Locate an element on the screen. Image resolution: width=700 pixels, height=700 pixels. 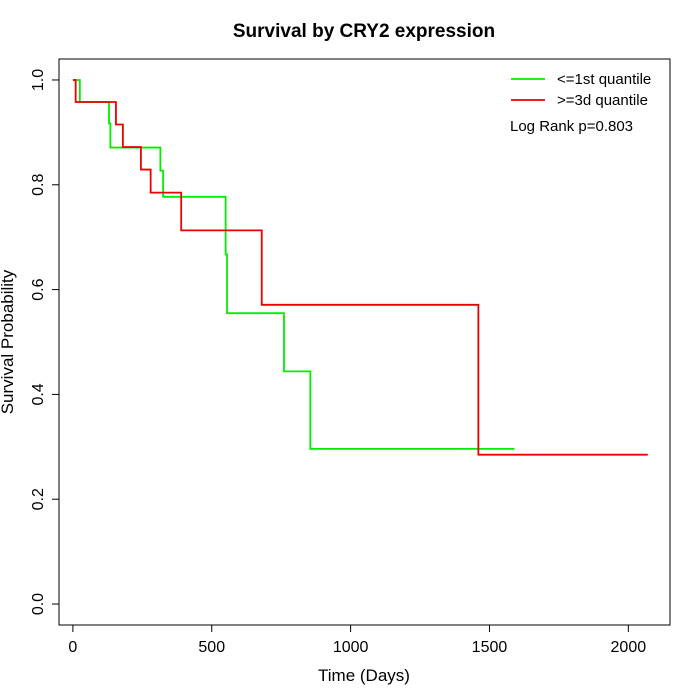
log-rank-annotation: Log Rank p=0.803 is located at coordinates (571, 126).